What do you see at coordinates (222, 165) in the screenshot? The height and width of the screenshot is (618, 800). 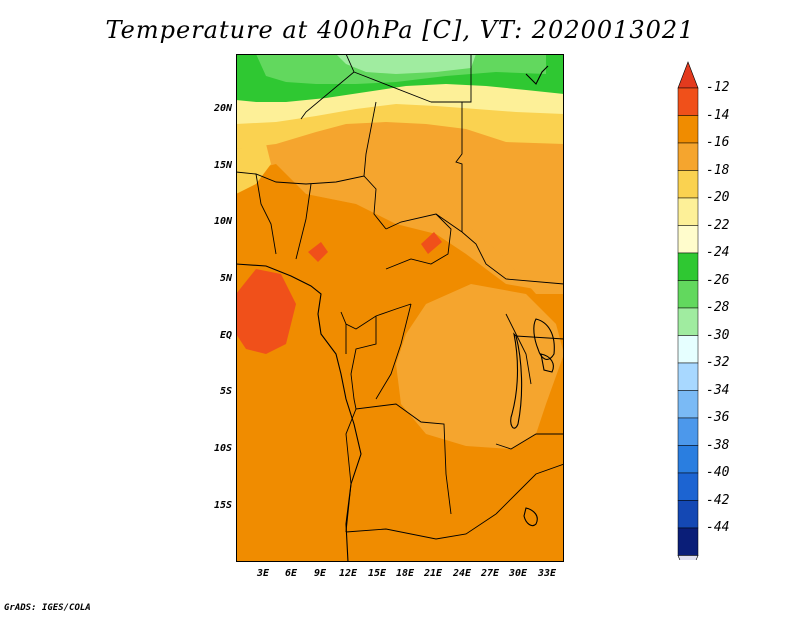 I see `lat-label-15n: 15N` at bounding box center [222, 165].